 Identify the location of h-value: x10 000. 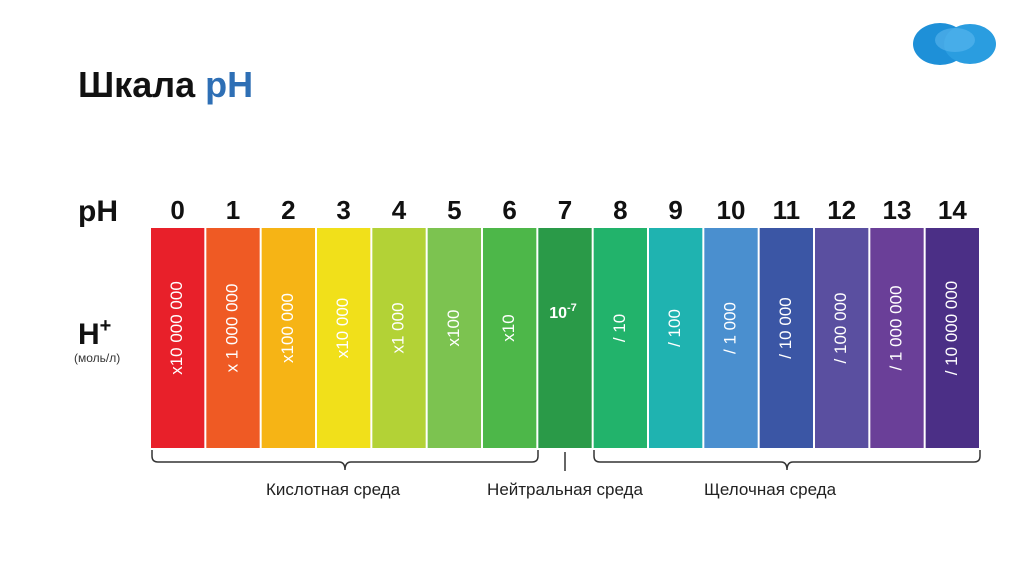
(342, 328).